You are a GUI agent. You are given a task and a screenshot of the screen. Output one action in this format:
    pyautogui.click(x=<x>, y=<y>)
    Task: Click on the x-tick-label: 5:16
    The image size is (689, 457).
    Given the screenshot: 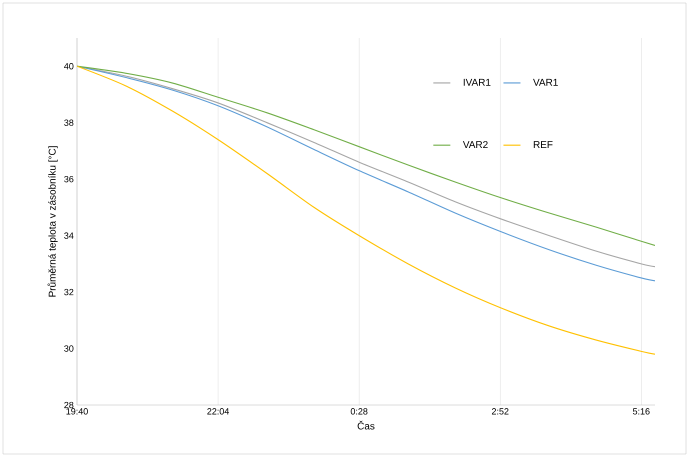 What is the action you would take?
    pyautogui.click(x=641, y=411)
    